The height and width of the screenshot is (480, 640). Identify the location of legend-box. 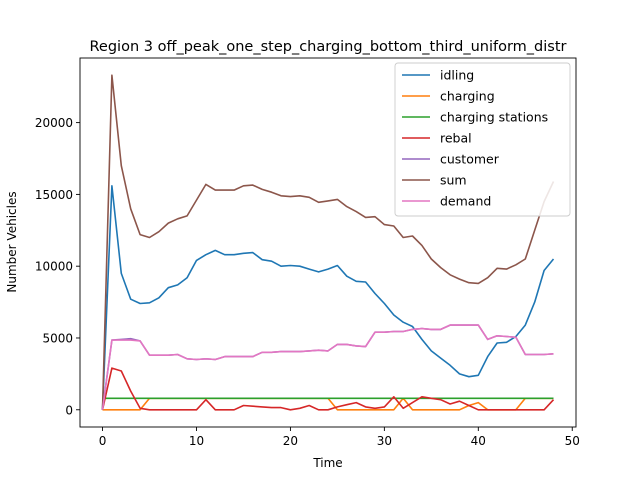
(482, 139).